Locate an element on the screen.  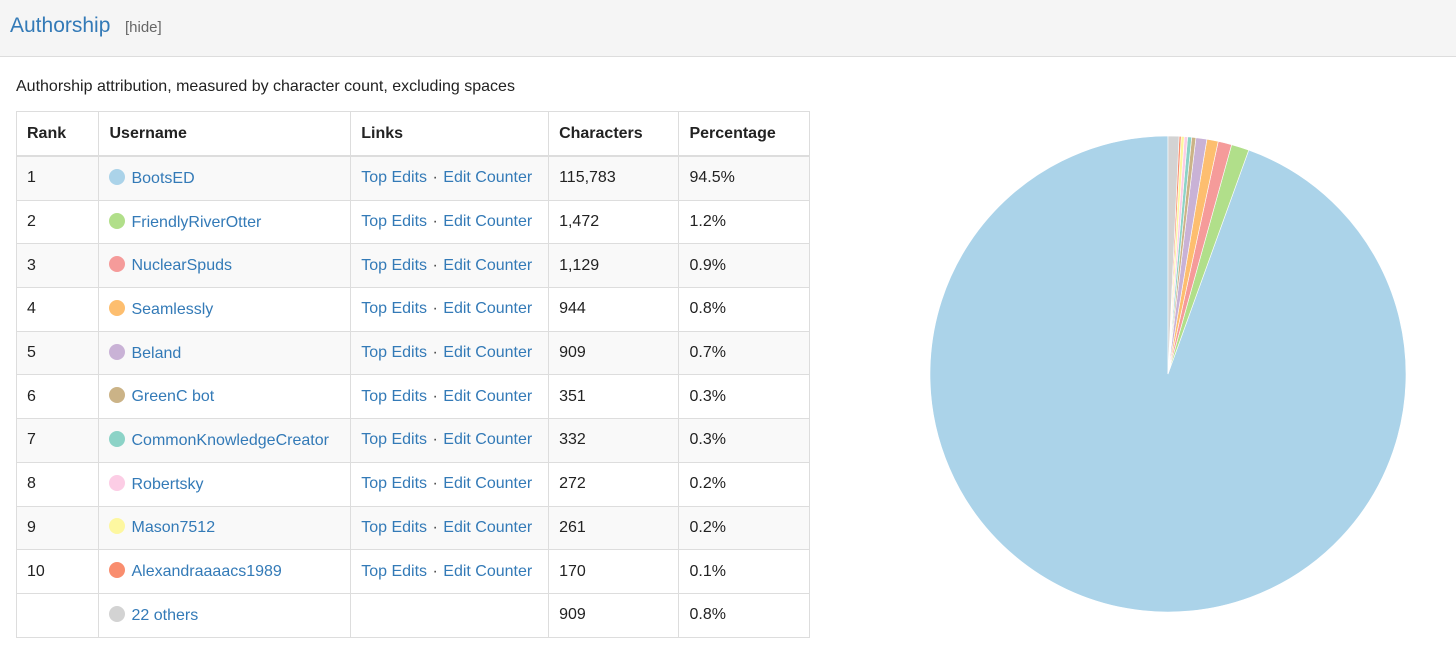
rank-cell: 4 is located at coordinates (57, 309).